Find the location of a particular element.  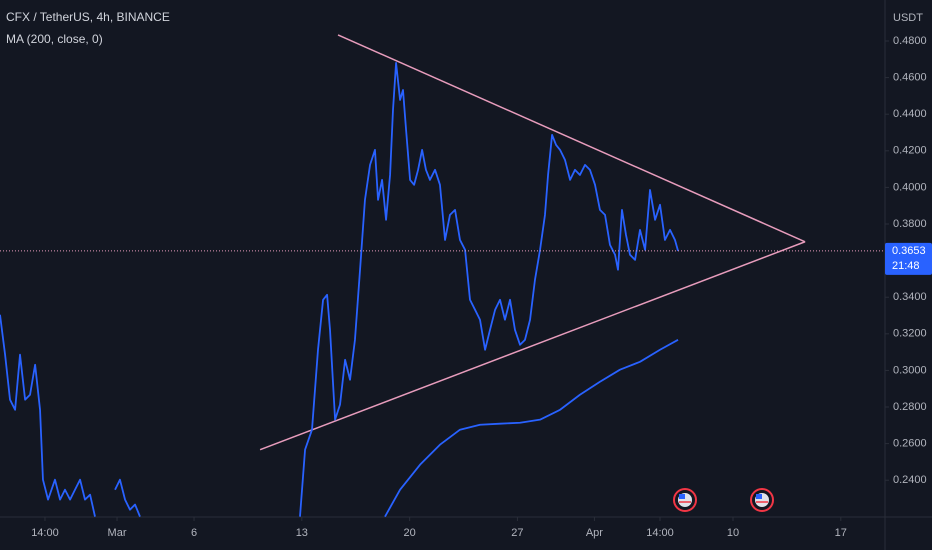

last-price-label: 0.3653 is located at coordinates (909, 251).